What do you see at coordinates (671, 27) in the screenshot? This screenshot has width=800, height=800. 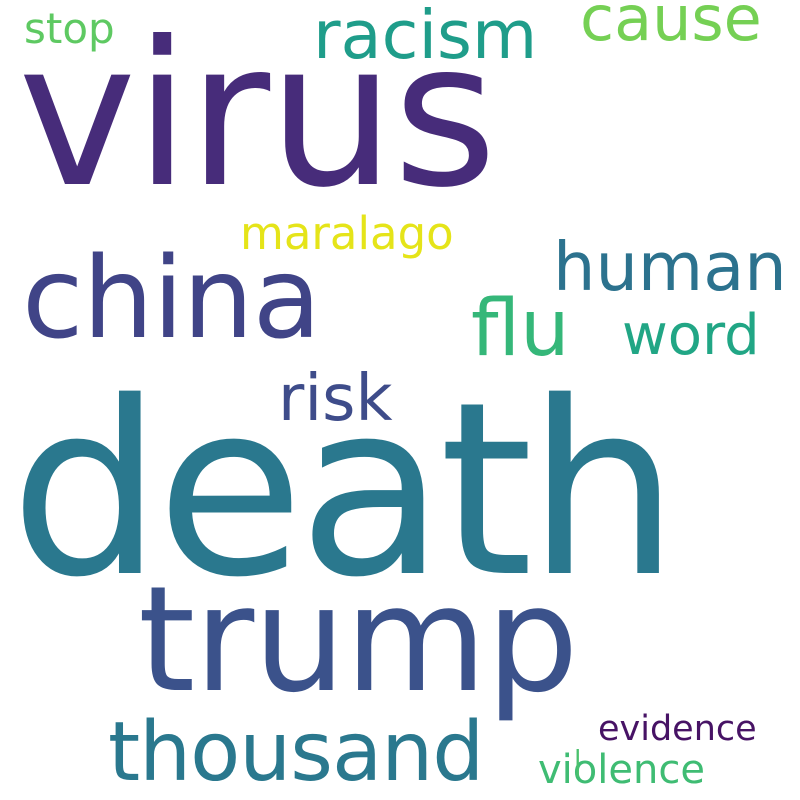 I see `word-cause: cause` at bounding box center [671, 27].